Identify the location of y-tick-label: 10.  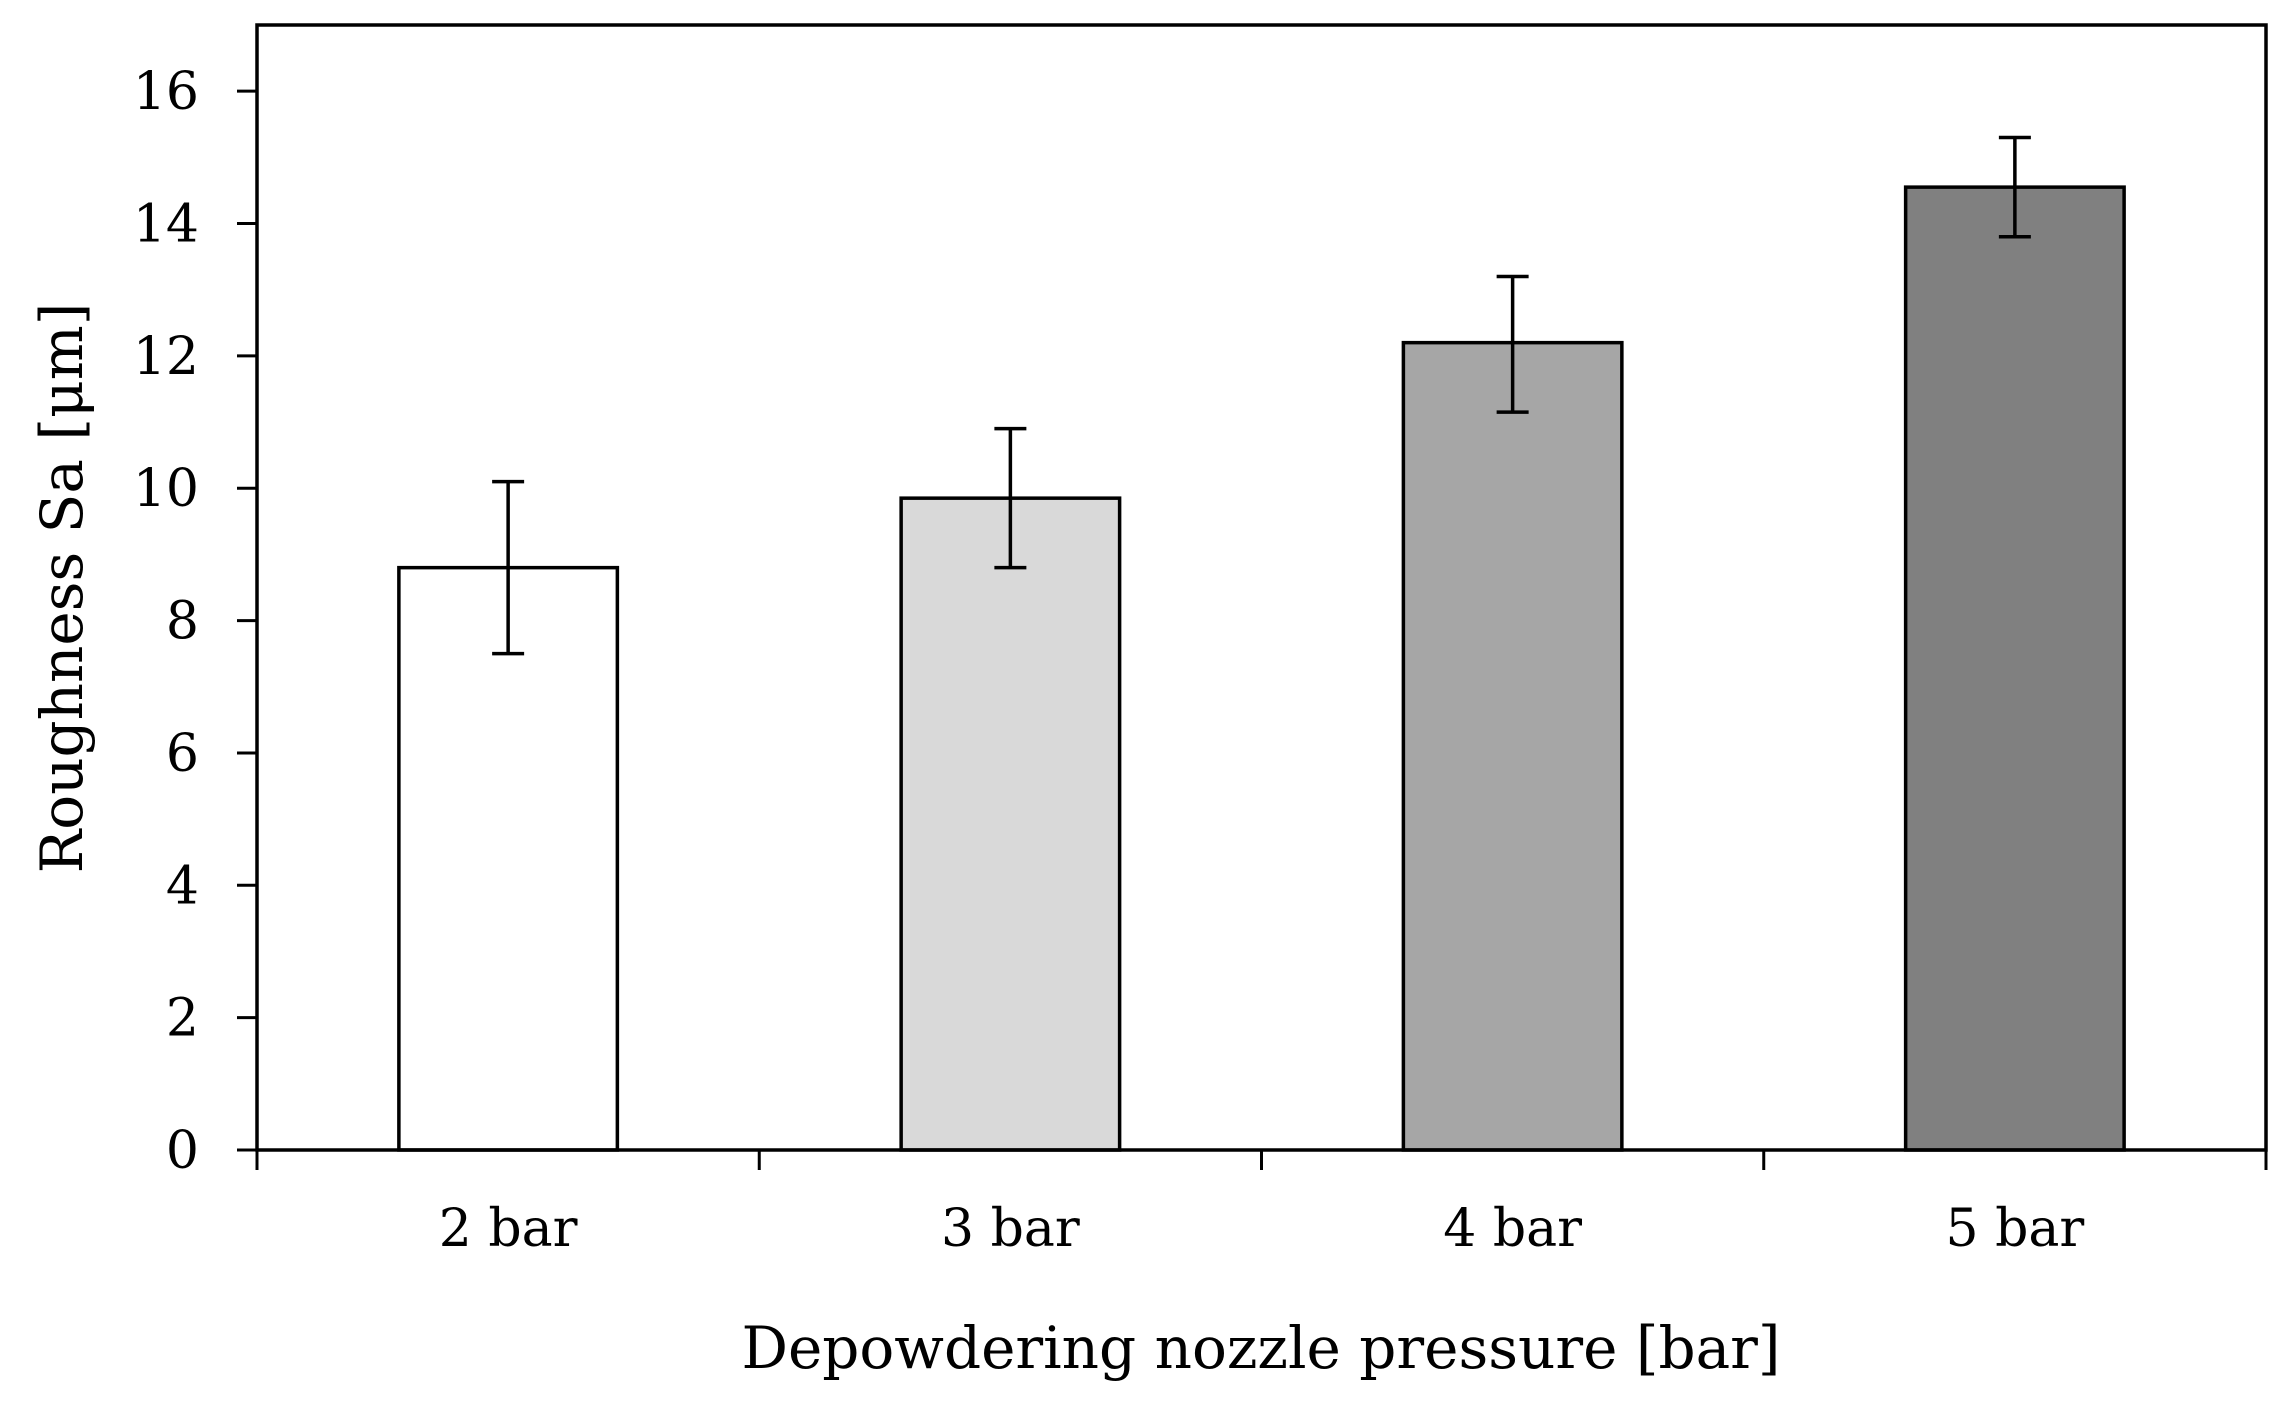
(166, 489).